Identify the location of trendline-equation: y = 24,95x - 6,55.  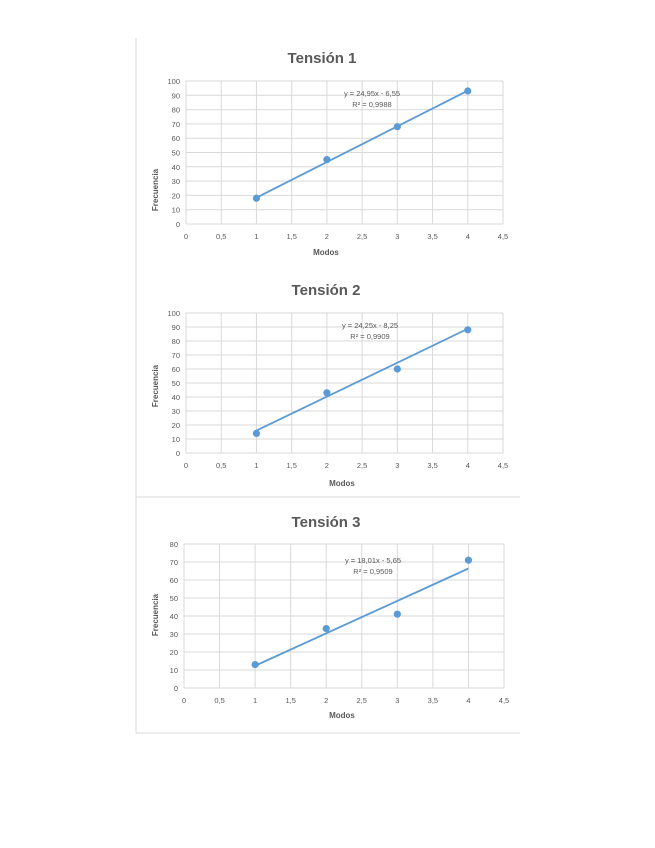
(372, 93).